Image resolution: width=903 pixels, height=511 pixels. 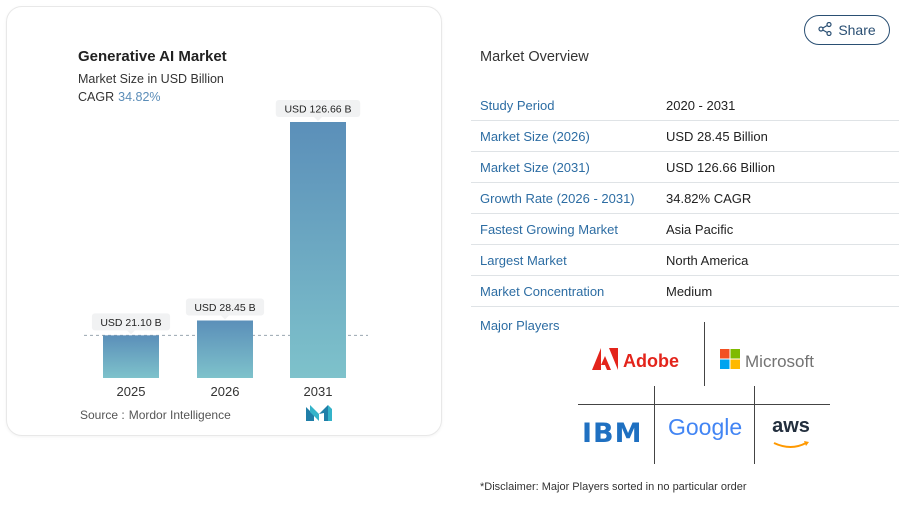 I want to click on overview-row-market-size-2031: Market Size (2031) USD 126.66 Billion, so click(x=685, y=167).